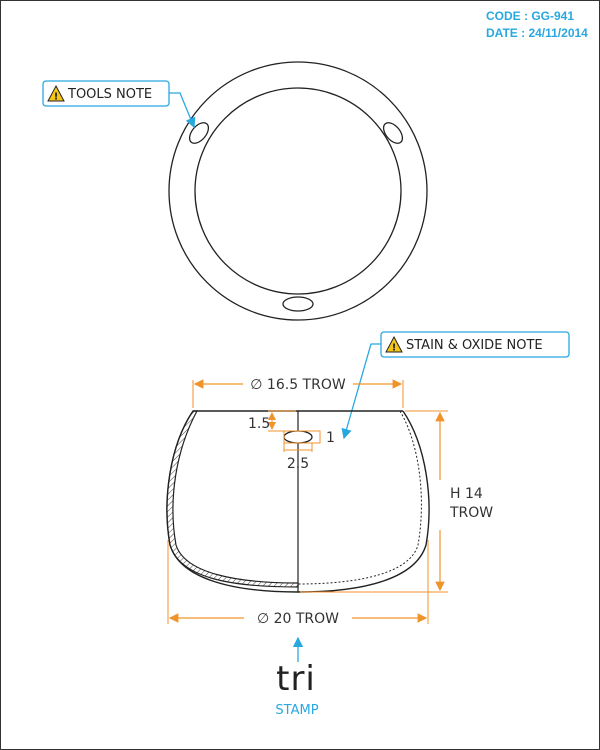 The image size is (600, 750). Describe the element at coordinates (330, 438) in the screenshot. I see `hole-height-label: 1` at that location.